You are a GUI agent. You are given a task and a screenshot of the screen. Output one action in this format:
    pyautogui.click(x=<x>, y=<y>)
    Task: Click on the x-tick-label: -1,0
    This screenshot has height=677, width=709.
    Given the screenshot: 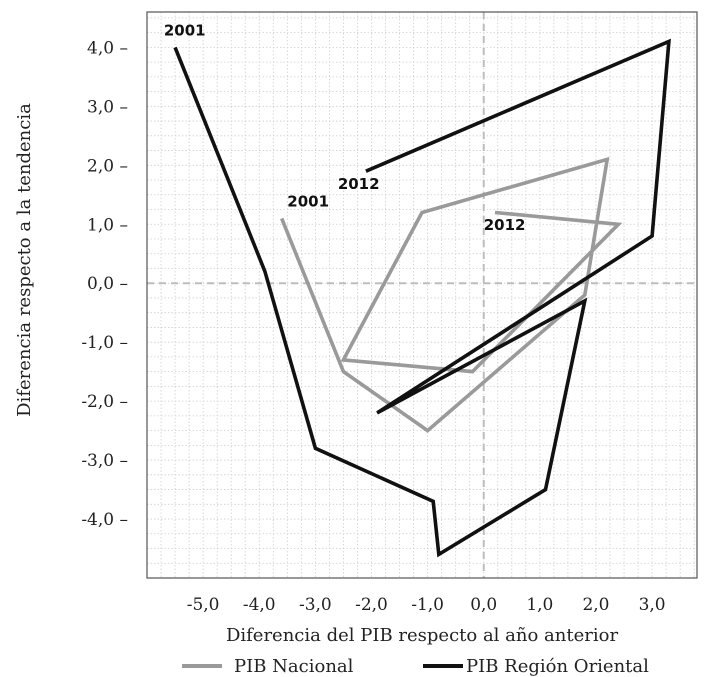 What is the action you would take?
    pyautogui.click(x=427, y=605)
    